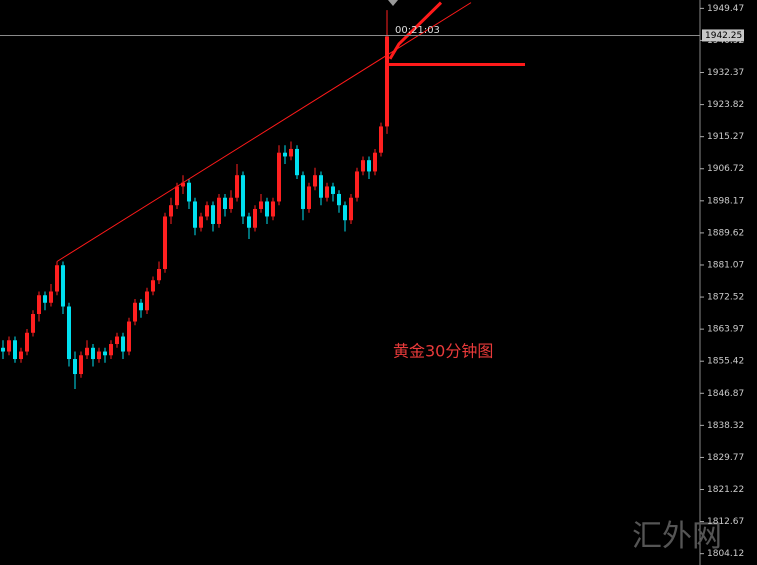  I want to click on watermark: 汇外网, so click(677, 536).